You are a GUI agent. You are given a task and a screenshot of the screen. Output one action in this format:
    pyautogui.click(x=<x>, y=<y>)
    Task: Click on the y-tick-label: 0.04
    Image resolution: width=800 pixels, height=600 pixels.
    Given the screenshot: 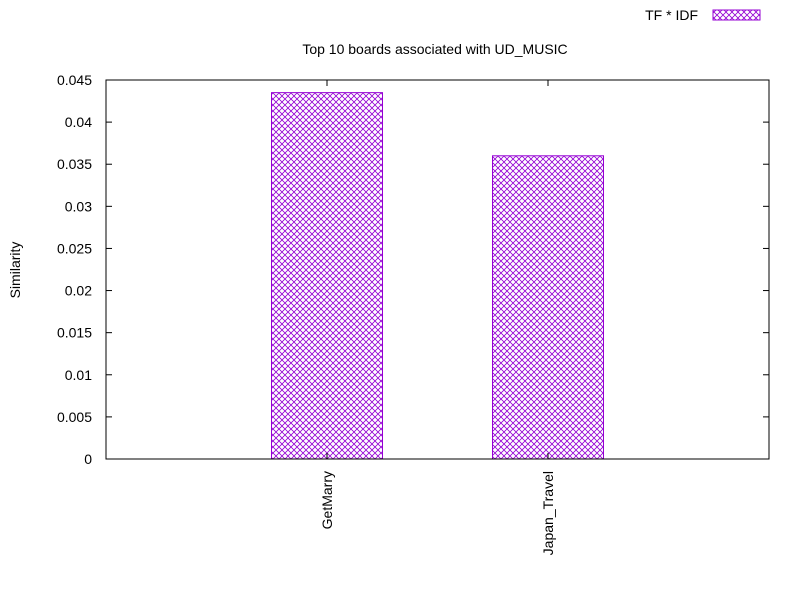 What is the action you would take?
    pyautogui.click(x=78, y=122)
    